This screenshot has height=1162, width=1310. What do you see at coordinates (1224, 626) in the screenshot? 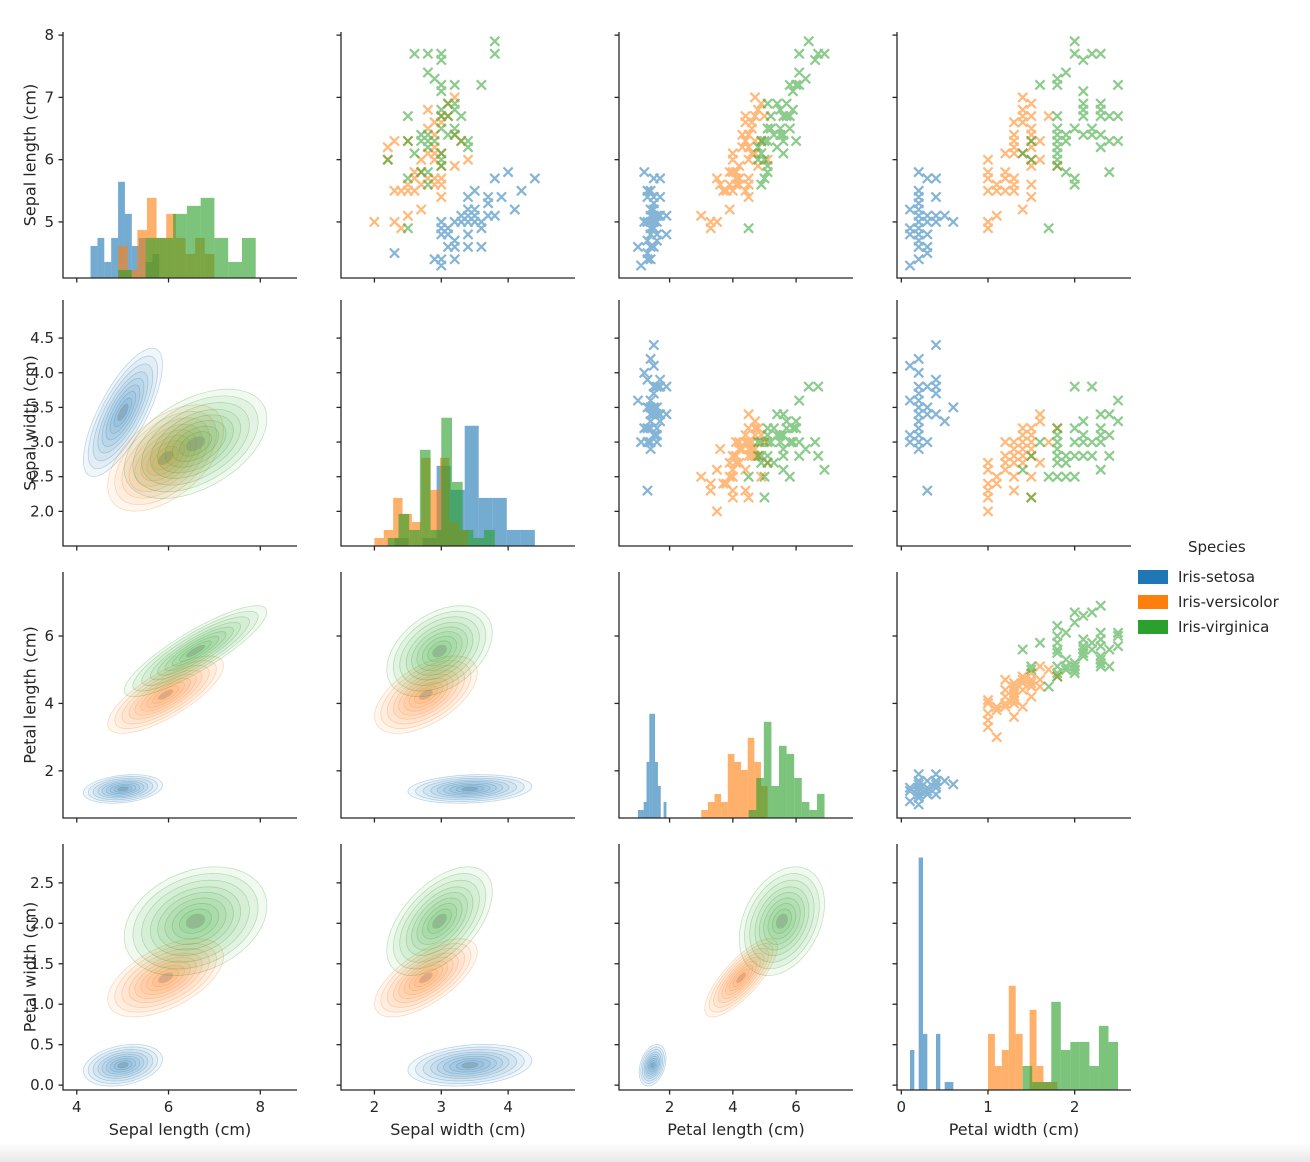
I see `legend-label-virginica: Iris-virginica` at bounding box center [1224, 626].